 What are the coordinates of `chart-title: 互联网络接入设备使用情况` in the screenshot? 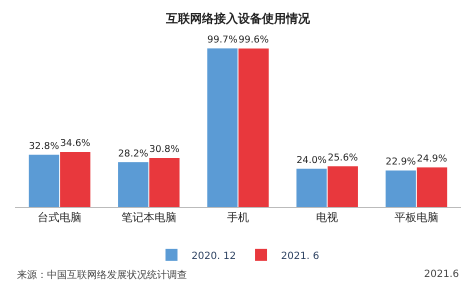 It's located at (238, 19).